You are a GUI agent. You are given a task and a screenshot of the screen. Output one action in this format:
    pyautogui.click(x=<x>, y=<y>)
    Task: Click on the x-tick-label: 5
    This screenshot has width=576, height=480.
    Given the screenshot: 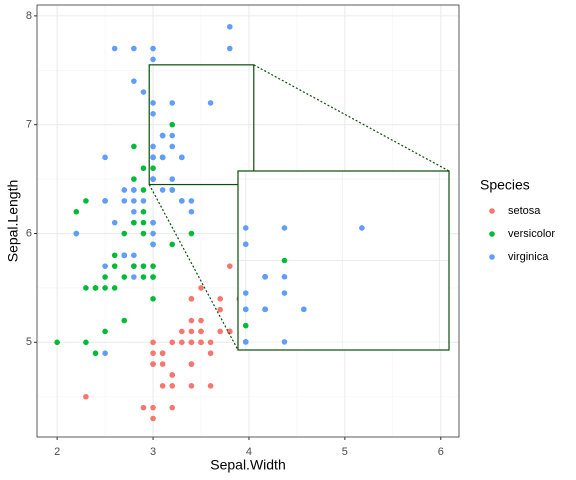 What is the action you would take?
    pyautogui.click(x=345, y=452)
    